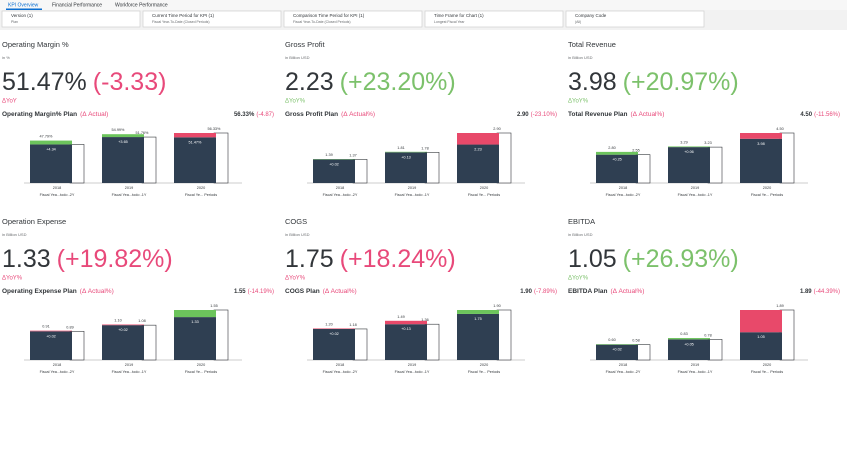 Image resolution: width=847 pixels, height=465 pixels. I want to click on plan-delta: (-11.56%), so click(827, 115).